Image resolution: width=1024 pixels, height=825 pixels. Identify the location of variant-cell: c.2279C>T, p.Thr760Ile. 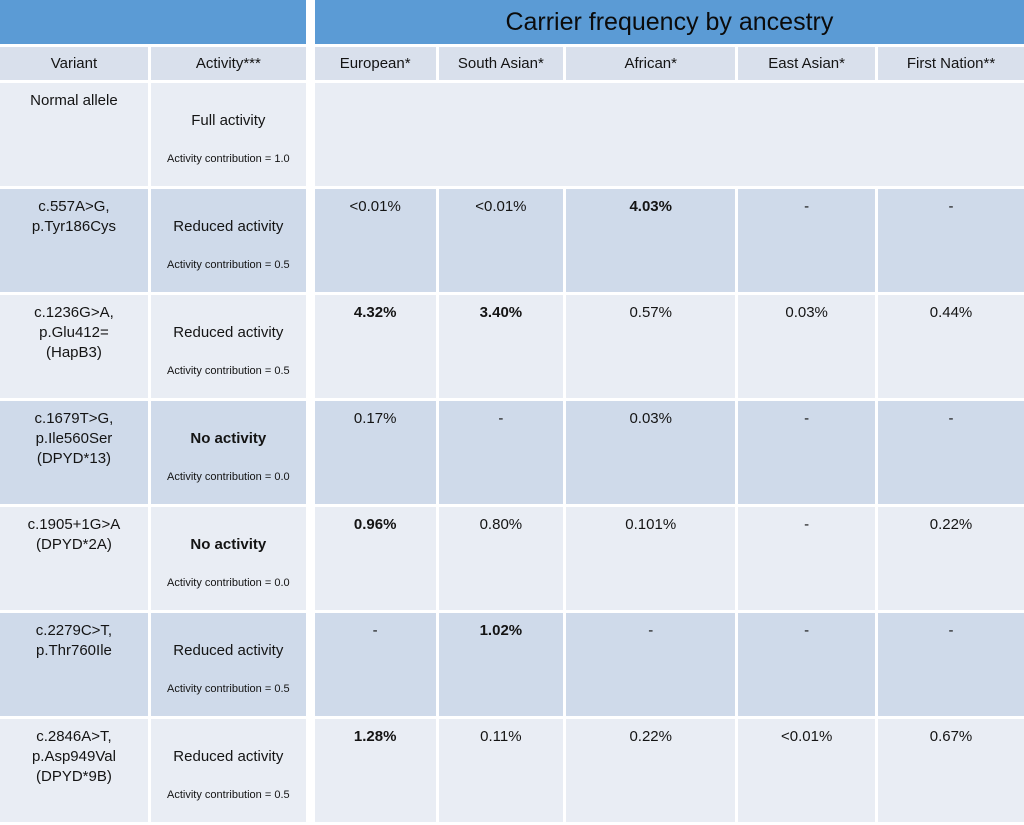
(74, 664).